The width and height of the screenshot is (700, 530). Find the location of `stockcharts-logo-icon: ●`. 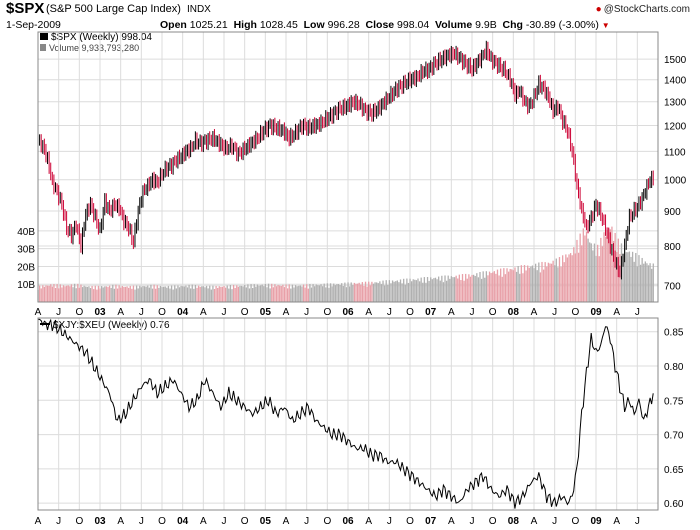

stockcharts-logo-icon: ● is located at coordinates (598, 9).